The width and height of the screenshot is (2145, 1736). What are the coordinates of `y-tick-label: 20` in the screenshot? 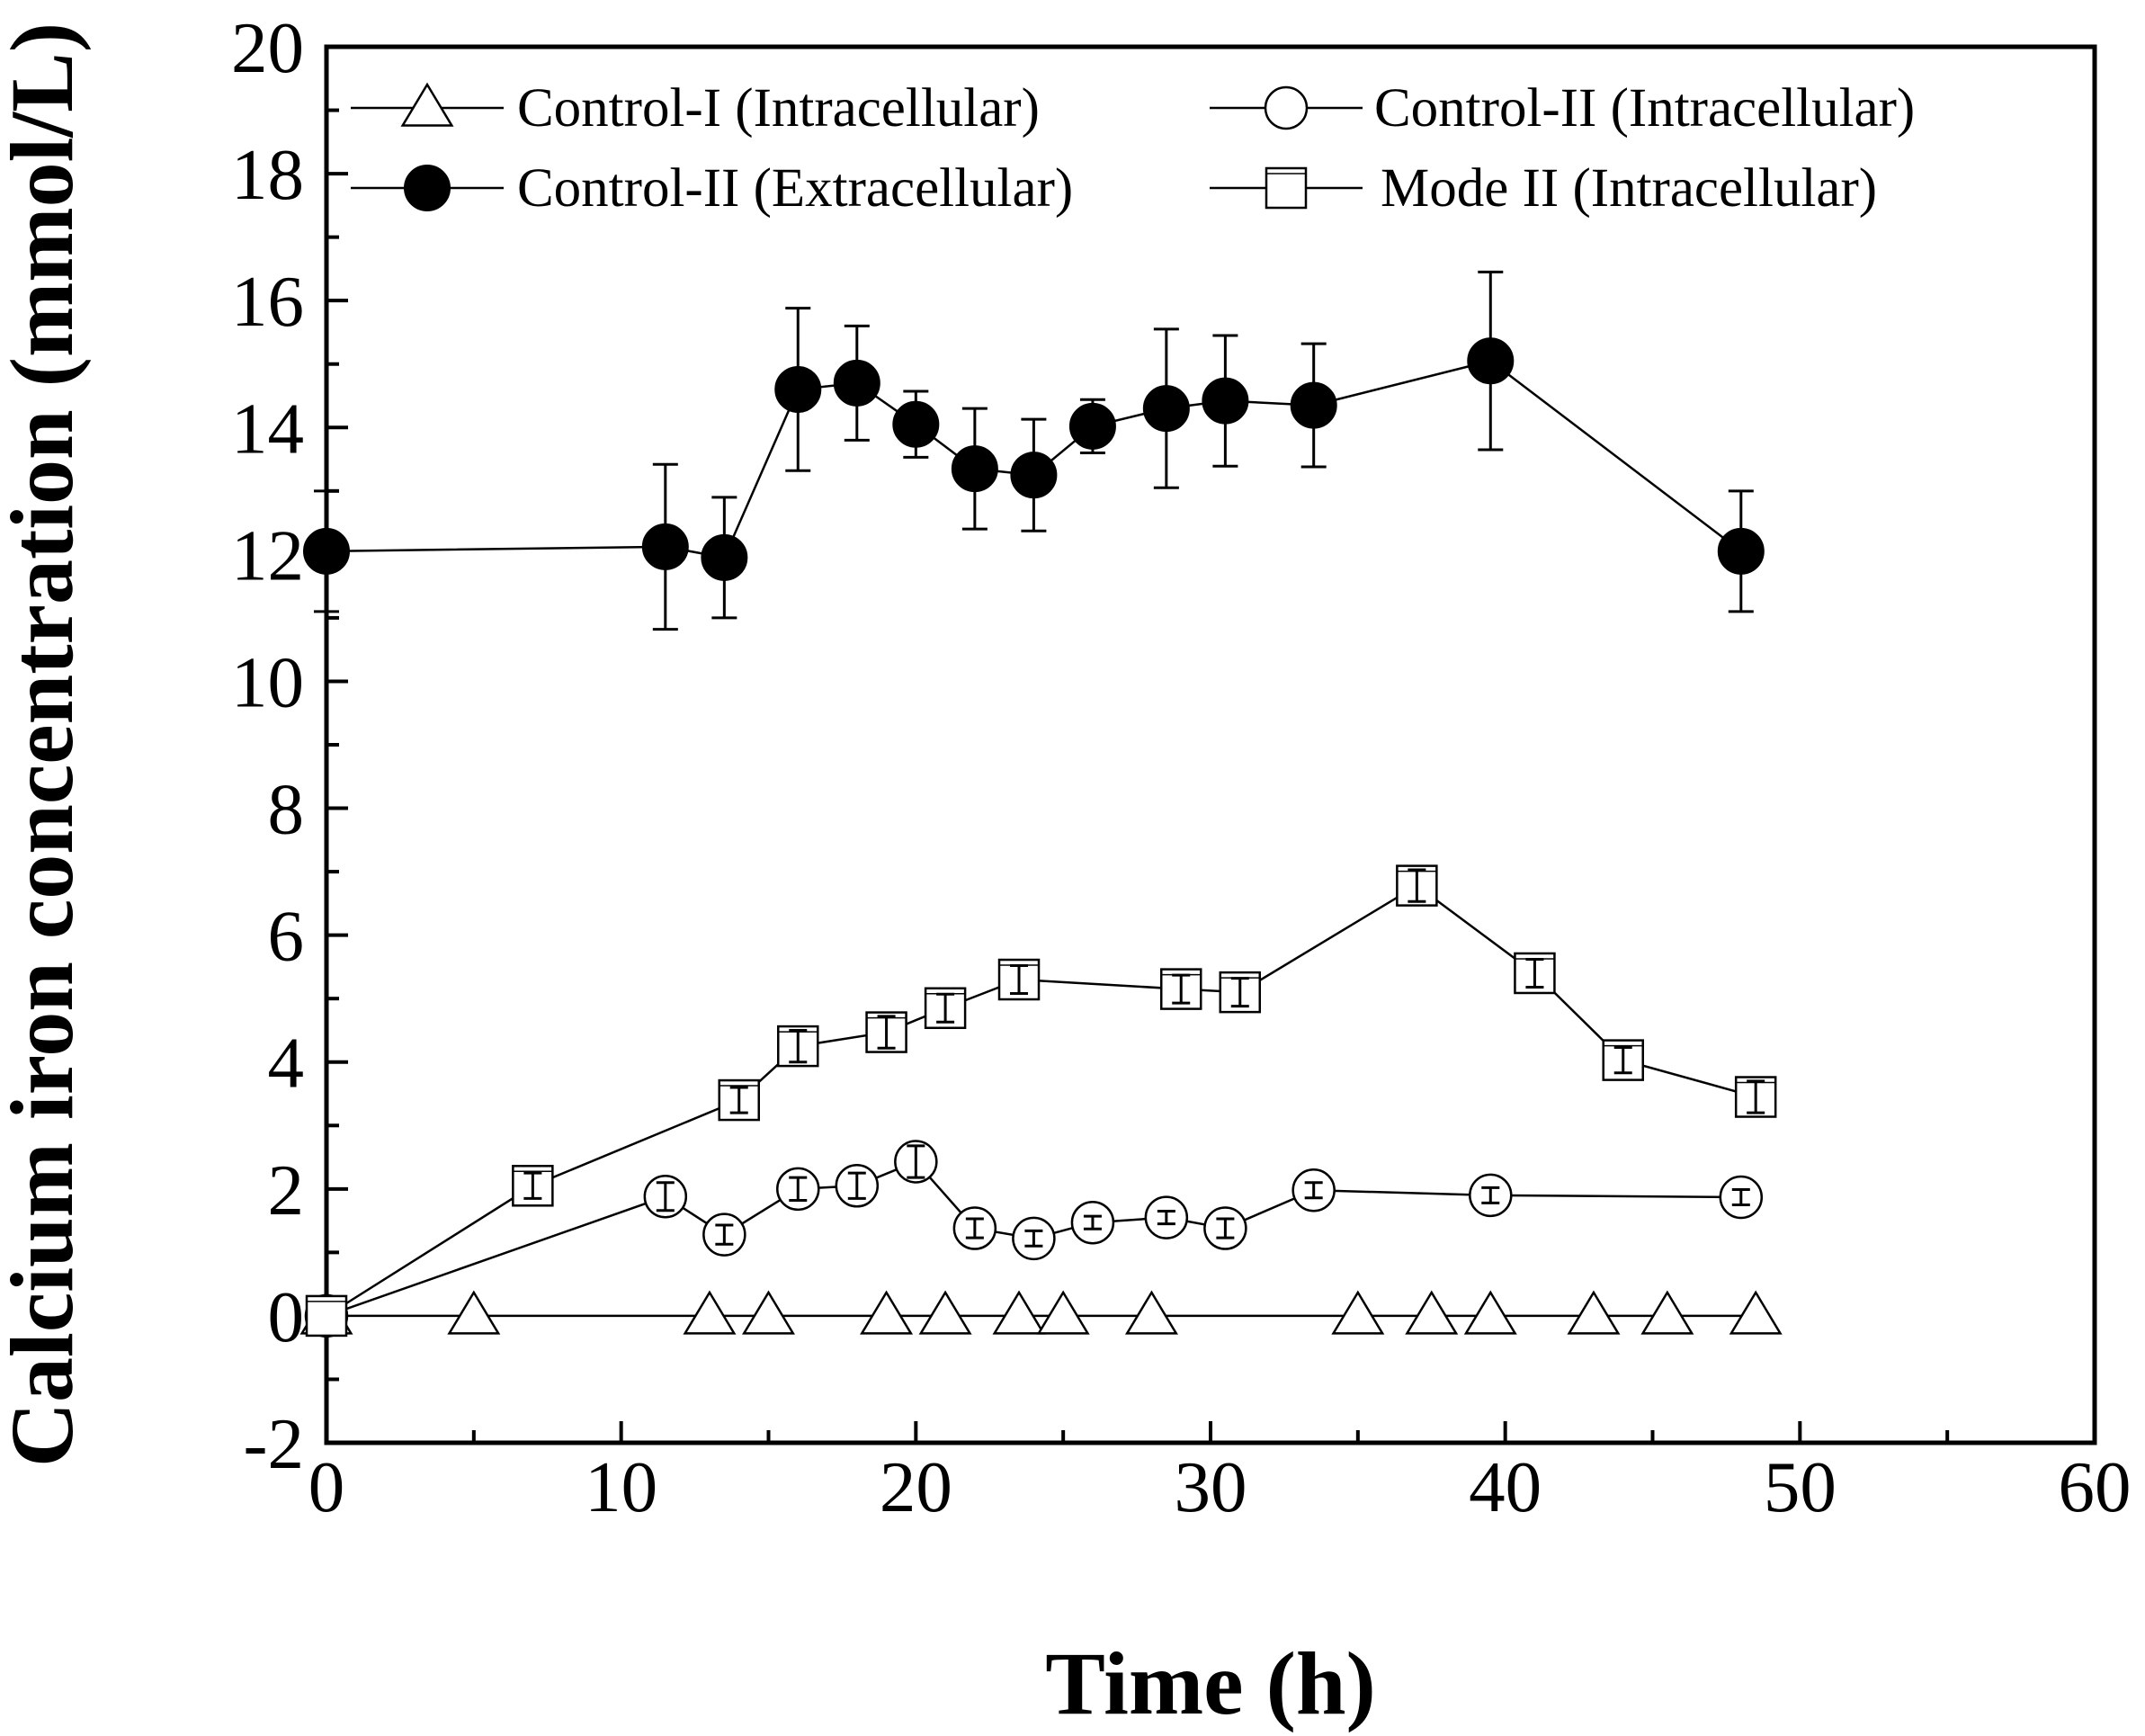 It's located at (267, 47).